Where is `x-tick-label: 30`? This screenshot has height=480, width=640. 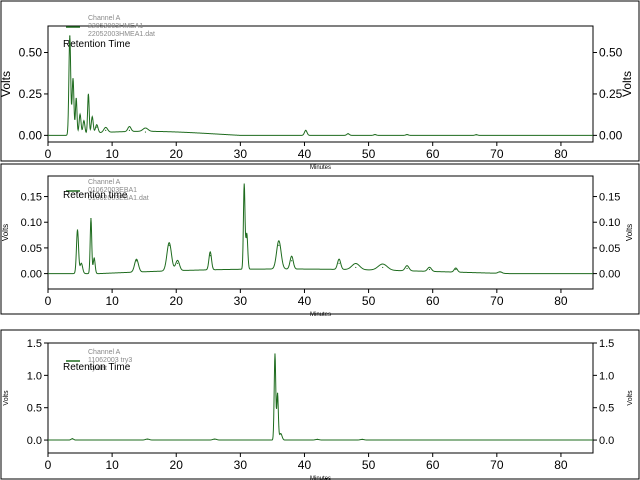
x-tick-label: 30 is located at coordinates (241, 154).